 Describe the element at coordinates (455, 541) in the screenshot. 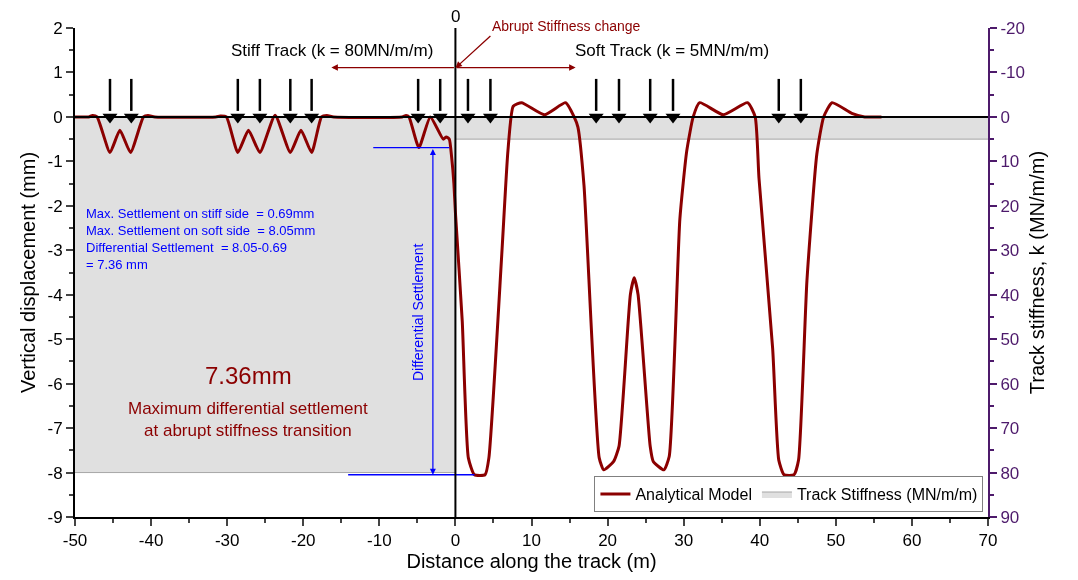

I see `x-tick-label: 0` at that location.